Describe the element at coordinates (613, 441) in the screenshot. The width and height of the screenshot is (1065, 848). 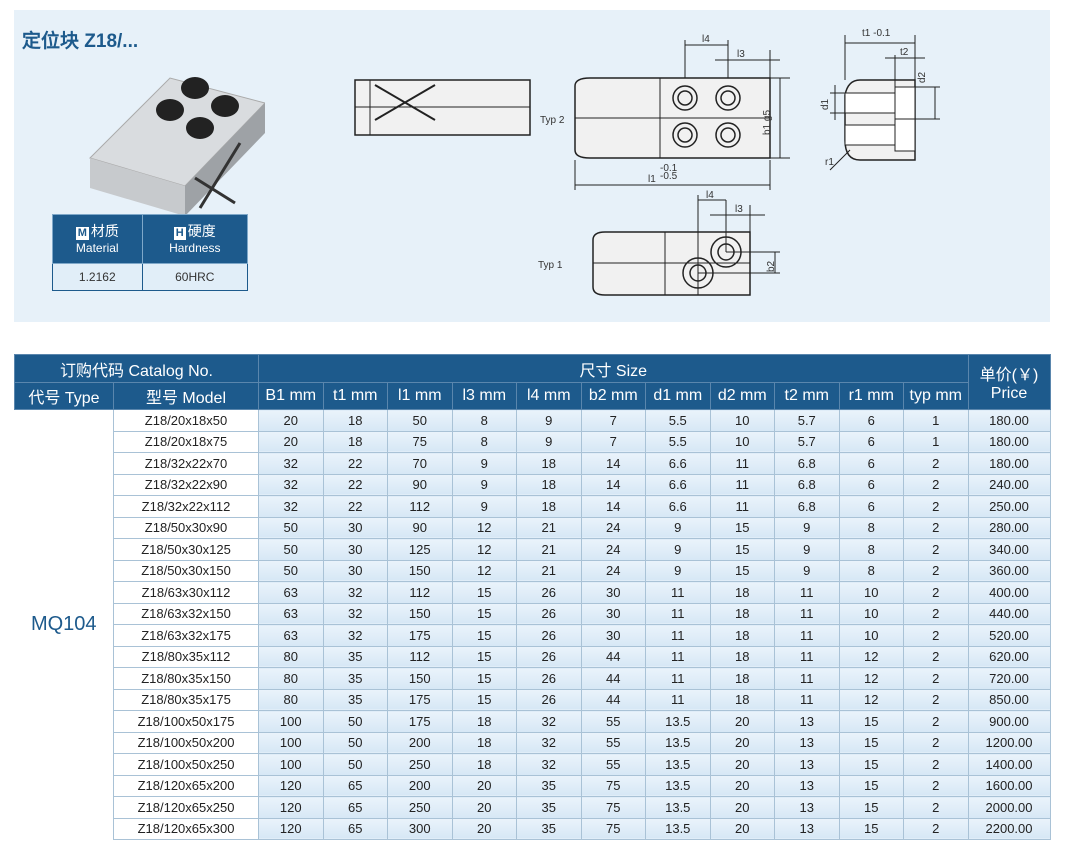
I see `size-cell: 7` at that location.